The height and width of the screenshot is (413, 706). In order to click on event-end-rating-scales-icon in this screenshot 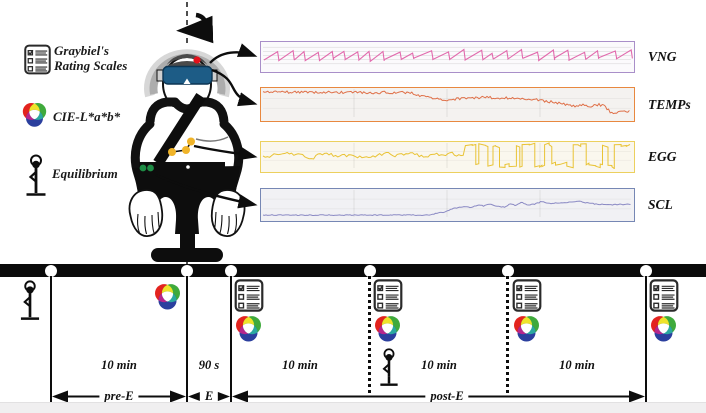, I will do `click(664, 298)`.